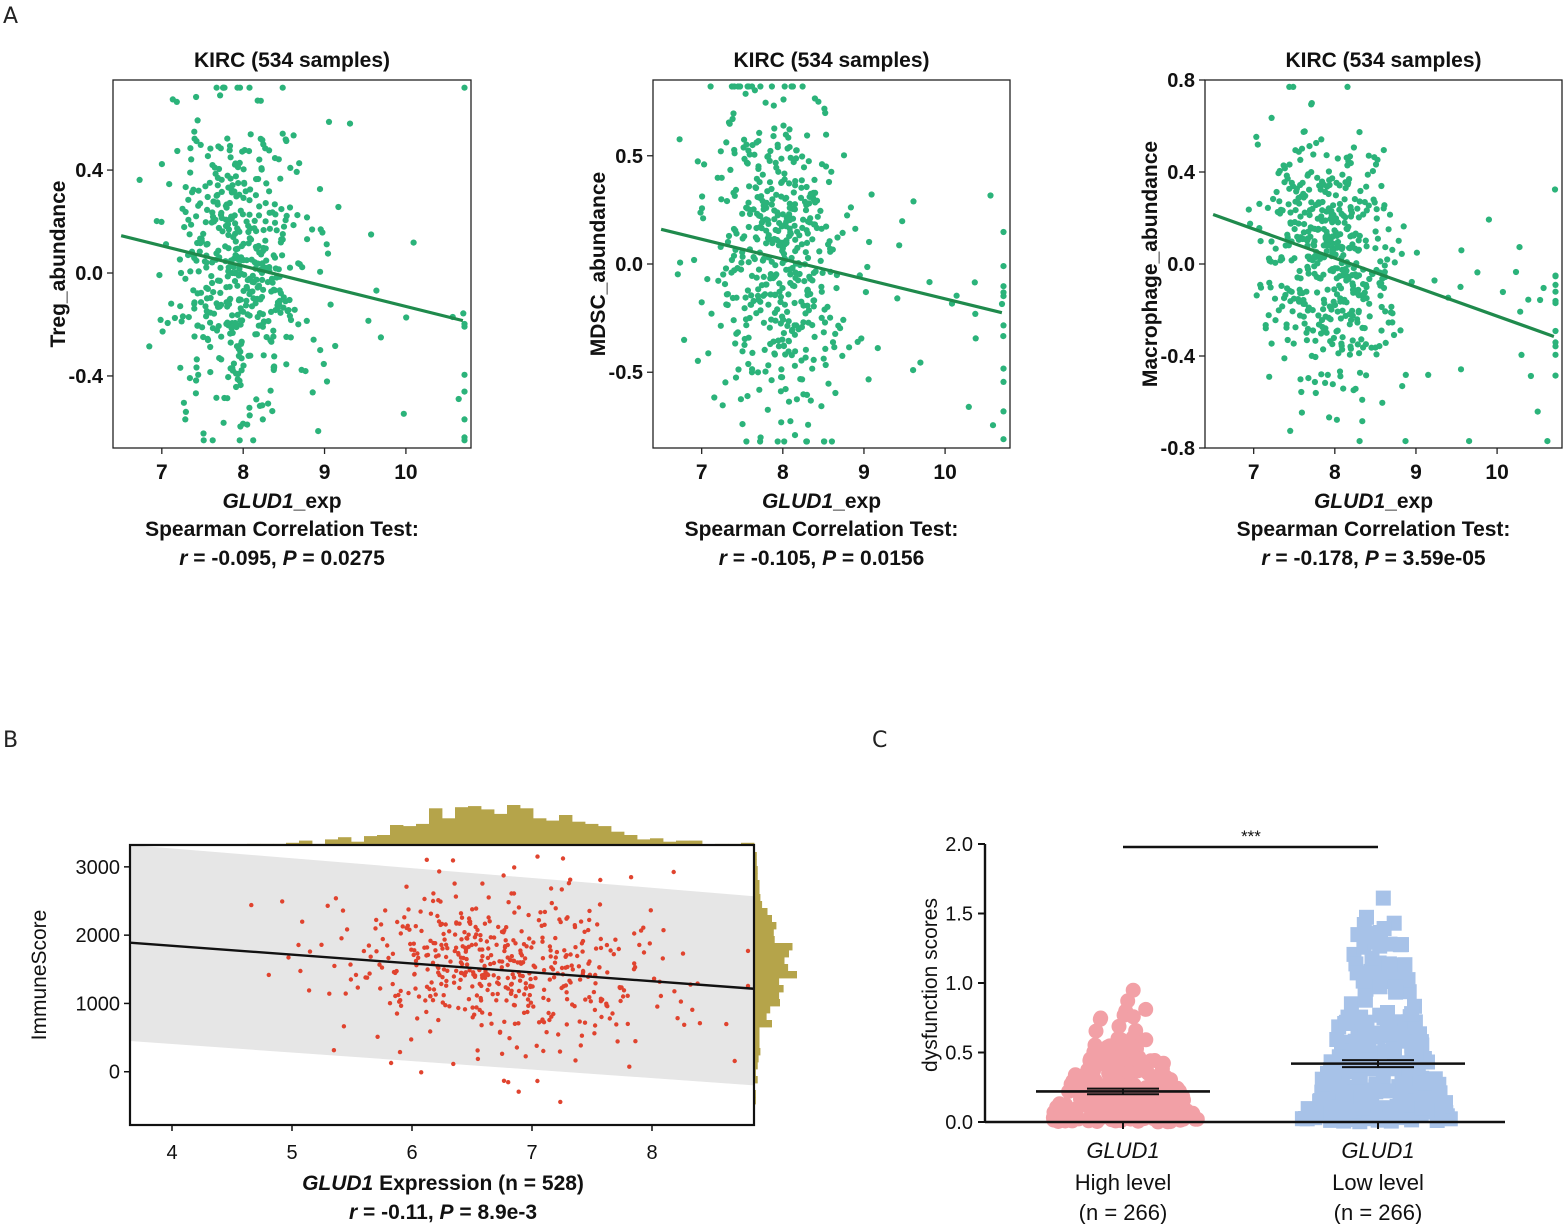 This screenshot has height=1224, width=1564. What do you see at coordinates (86, 377) in the screenshot?
I see `y-tick-label: -0.4` at bounding box center [86, 377].